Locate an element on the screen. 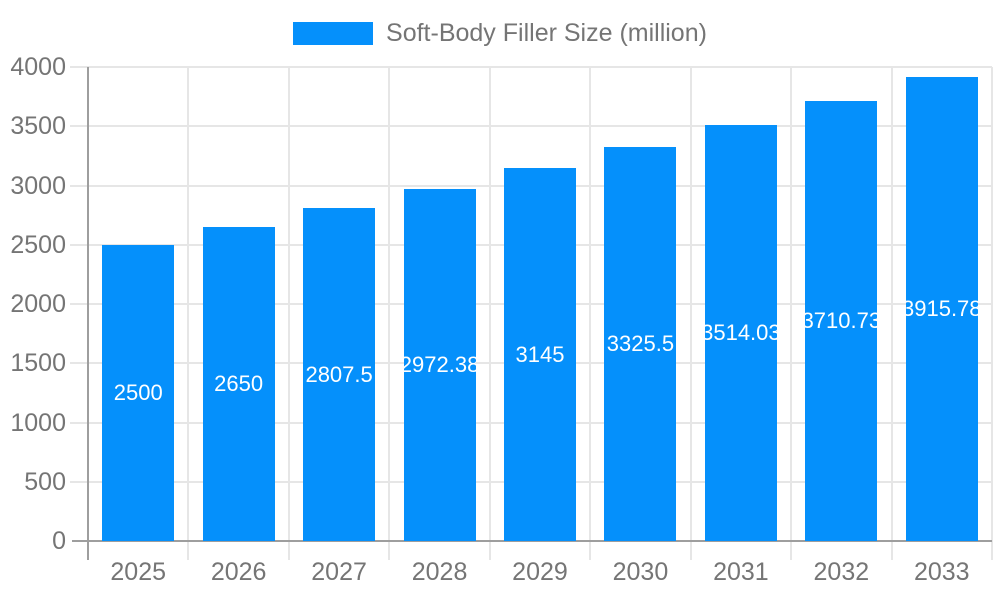 The image size is (1000, 600). y-tick-label: 3000 is located at coordinates (38, 185).